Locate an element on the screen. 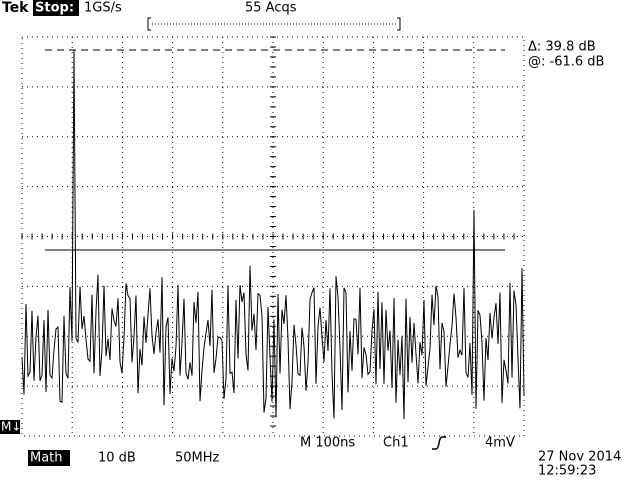 Image resolution: width=640 pixels, height=480 pixels. delta-readout: Δ: 39.8 dB is located at coordinates (562, 47).